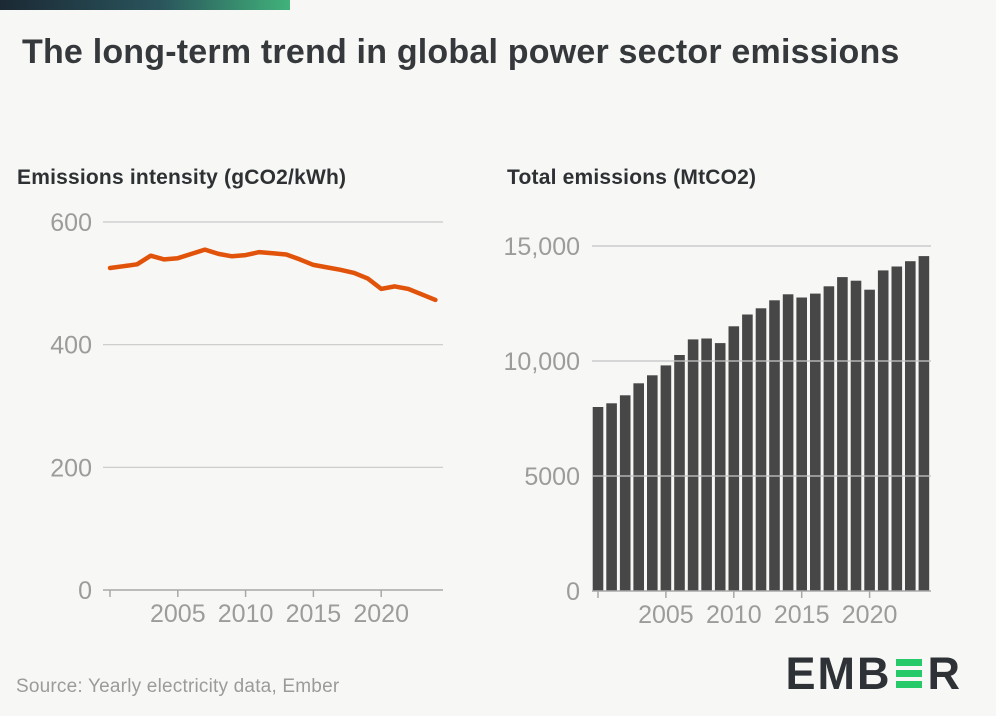 The image size is (996, 716). I want to click on ember-logo-text-r: R, so click(944, 673).